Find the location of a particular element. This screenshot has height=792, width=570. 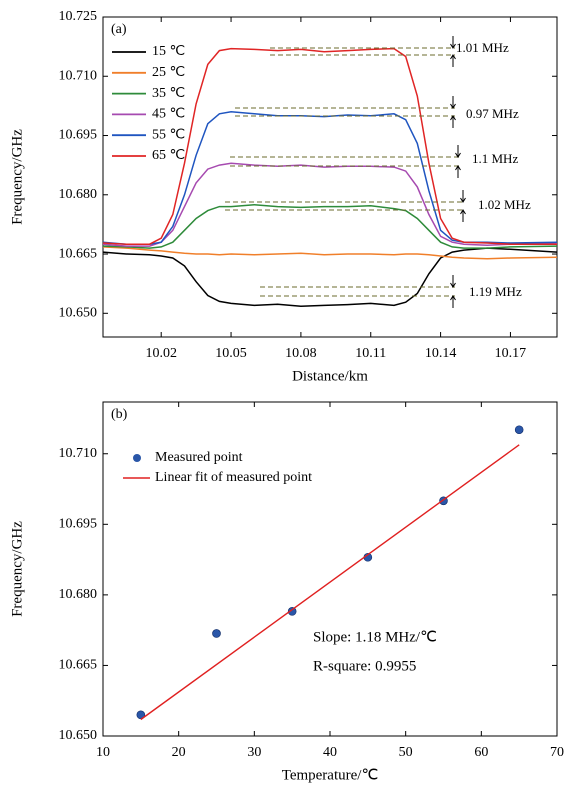

panel-label: (a) is located at coordinates (119, 29).